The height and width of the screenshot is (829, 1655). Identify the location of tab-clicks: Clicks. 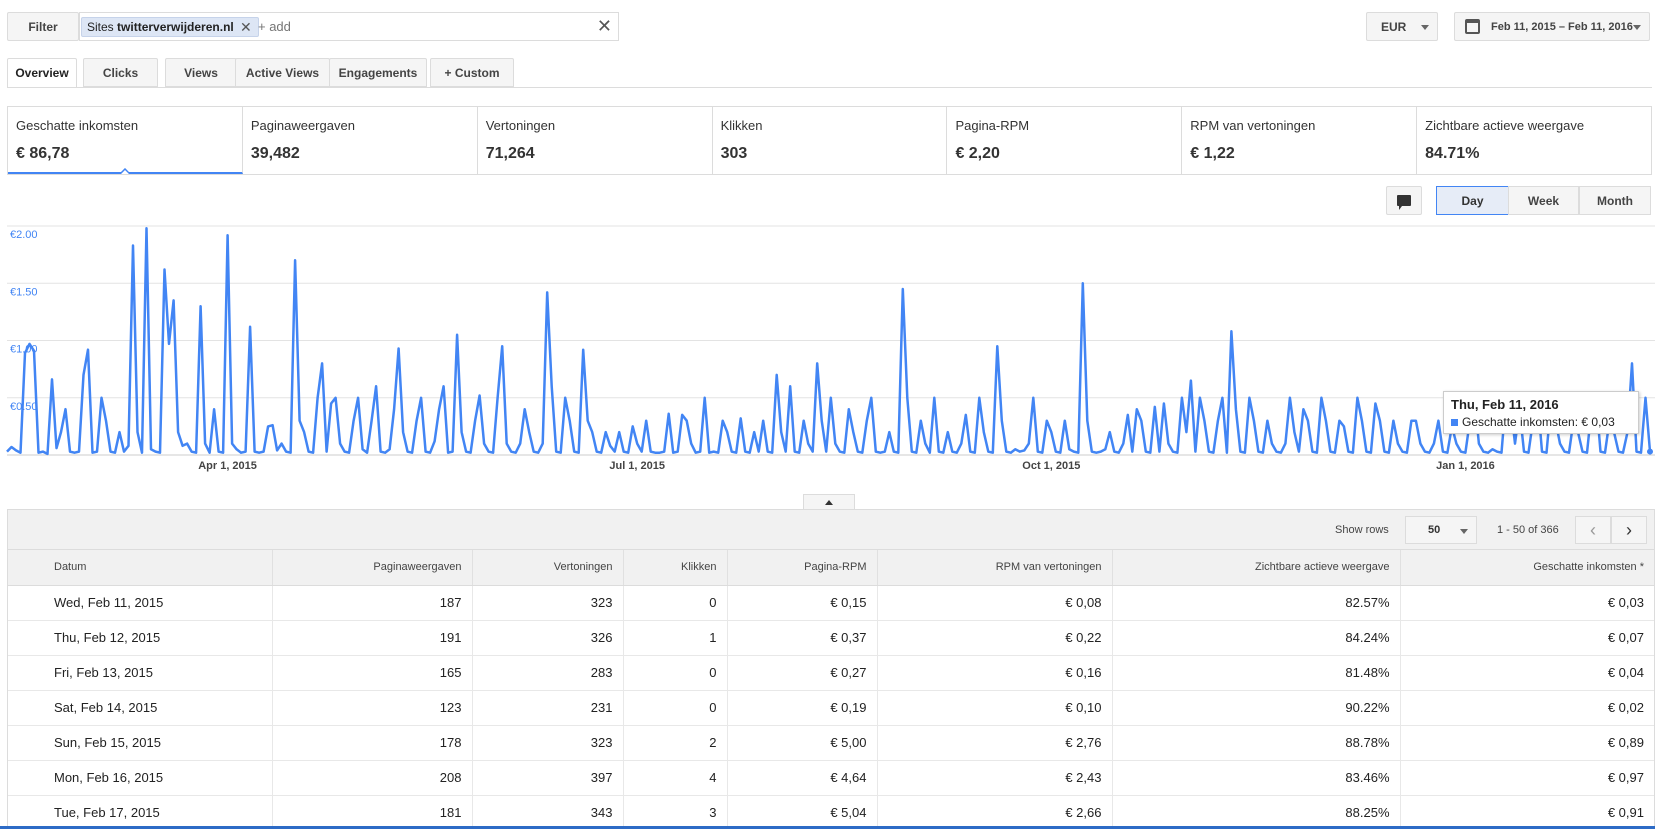
(120, 72).